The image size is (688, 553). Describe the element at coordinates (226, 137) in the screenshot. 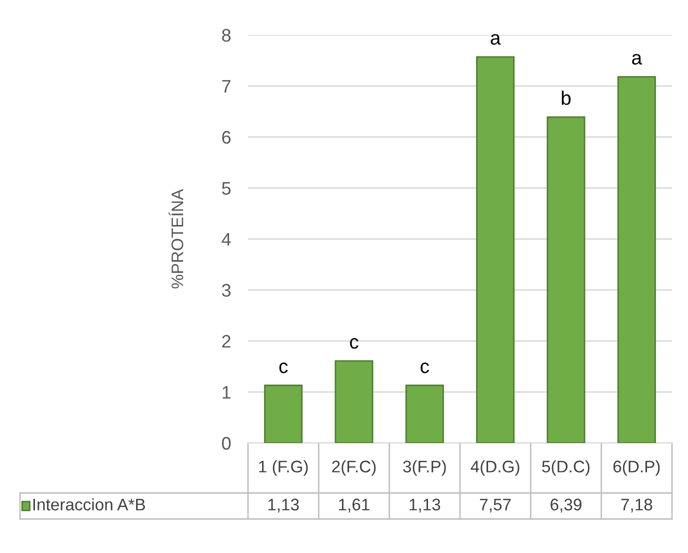

I see `y-tick-label: 6` at that location.